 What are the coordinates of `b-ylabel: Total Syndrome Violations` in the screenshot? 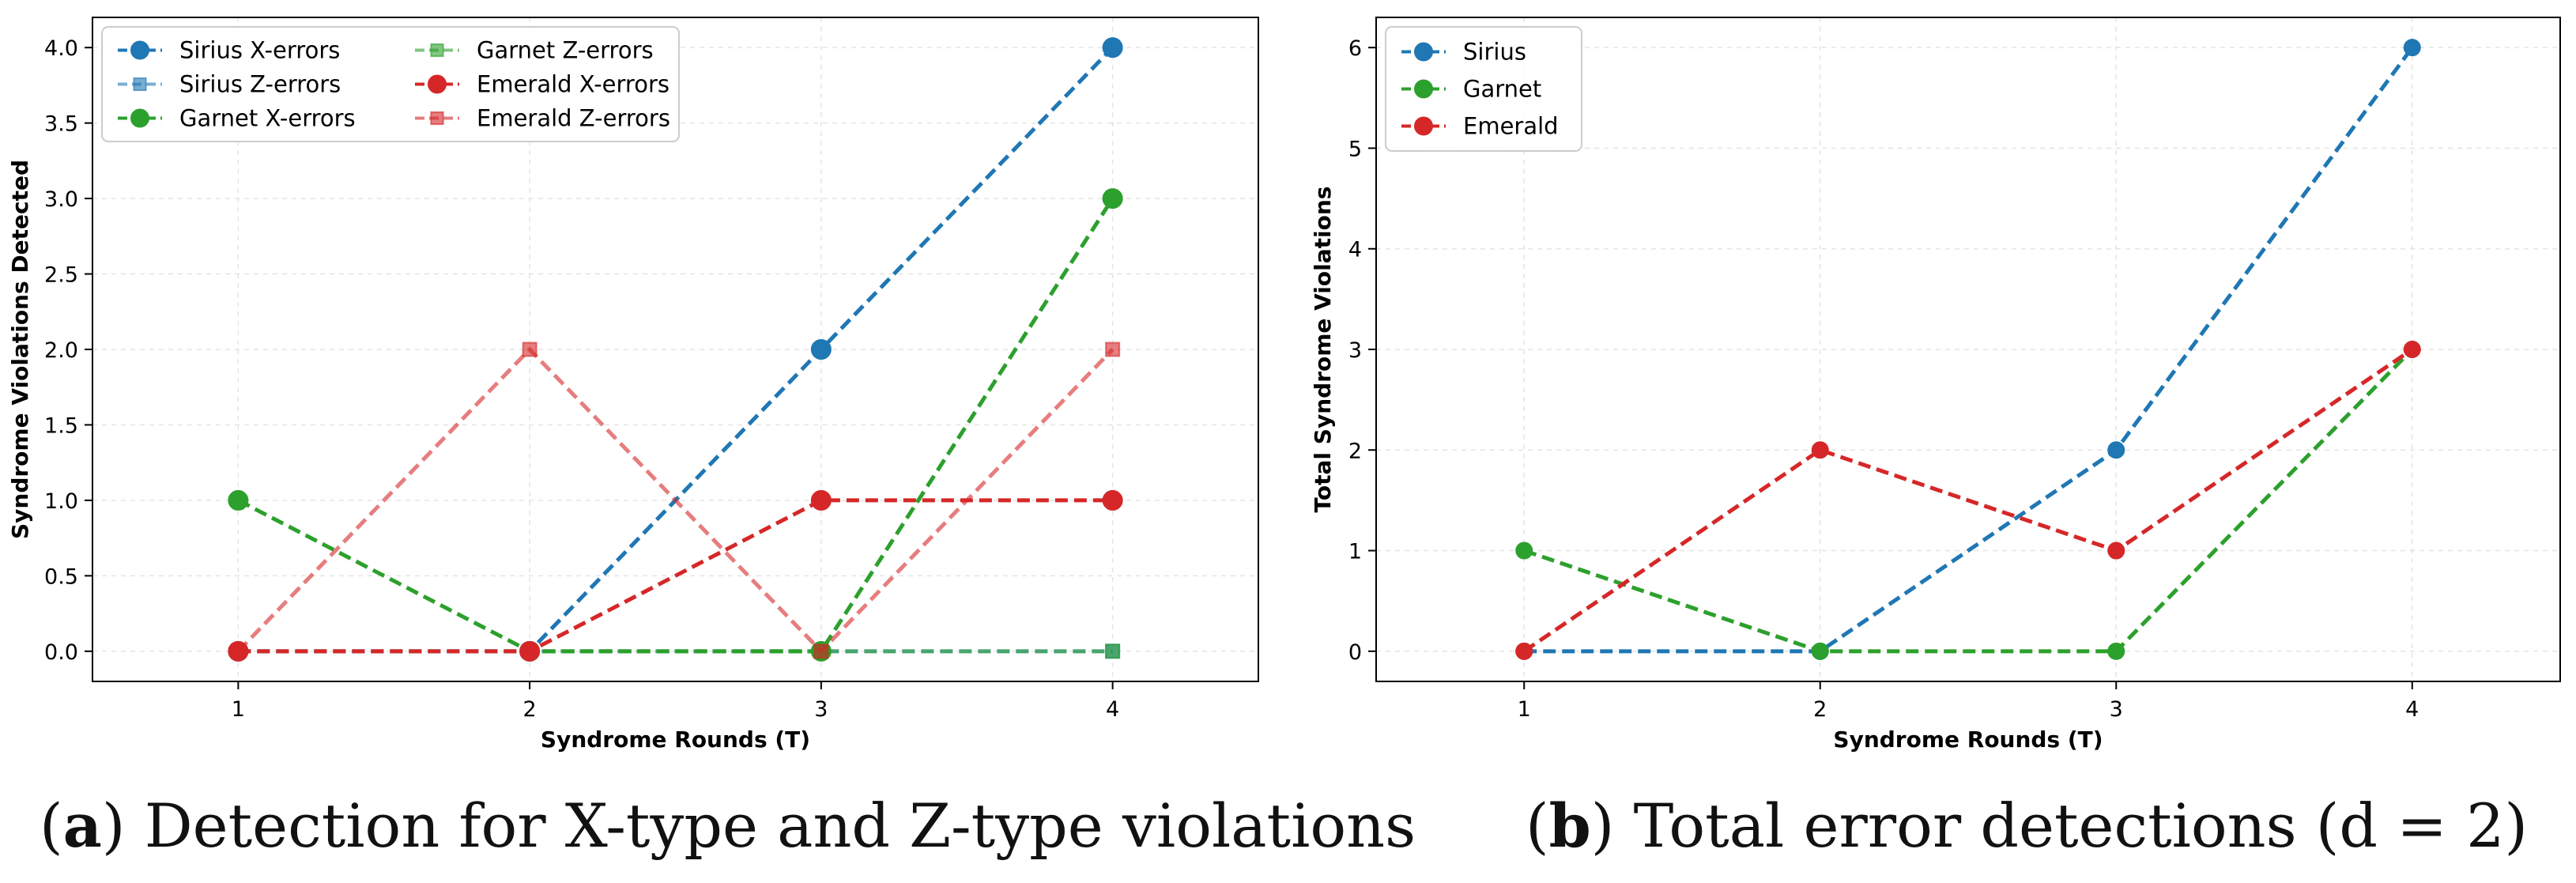 It's located at (1323, 350).